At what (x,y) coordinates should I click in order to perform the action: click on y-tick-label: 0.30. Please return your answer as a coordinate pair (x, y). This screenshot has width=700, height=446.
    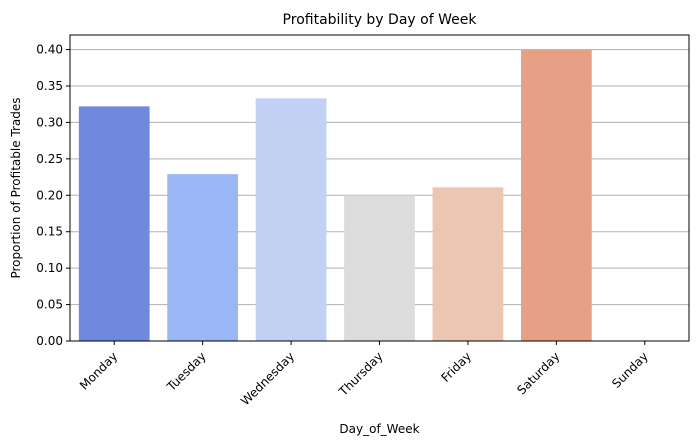
    Looking at the image, I should click on (49, 122).